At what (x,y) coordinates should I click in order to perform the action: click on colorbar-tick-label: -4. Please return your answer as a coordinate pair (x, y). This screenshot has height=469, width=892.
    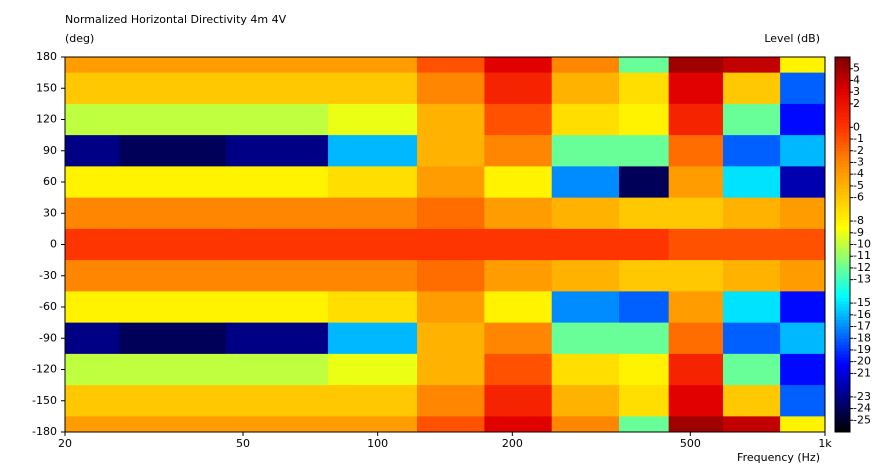
    Looking at the image, I should click on (858, 173).